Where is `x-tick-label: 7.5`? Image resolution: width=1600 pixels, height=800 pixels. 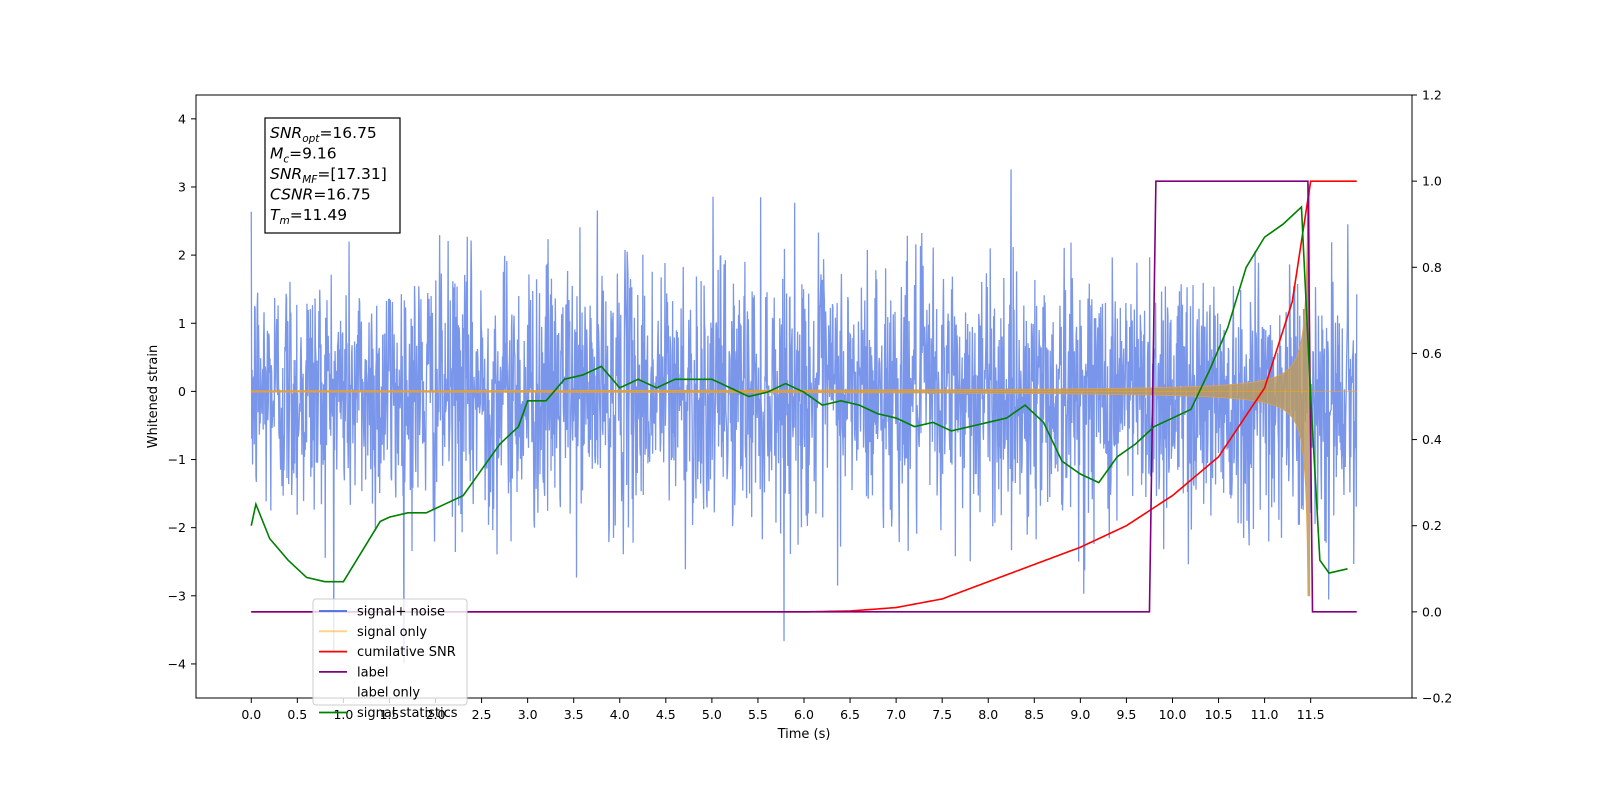
x-tick-label: 7.5 is located at coordinates (942, 714).